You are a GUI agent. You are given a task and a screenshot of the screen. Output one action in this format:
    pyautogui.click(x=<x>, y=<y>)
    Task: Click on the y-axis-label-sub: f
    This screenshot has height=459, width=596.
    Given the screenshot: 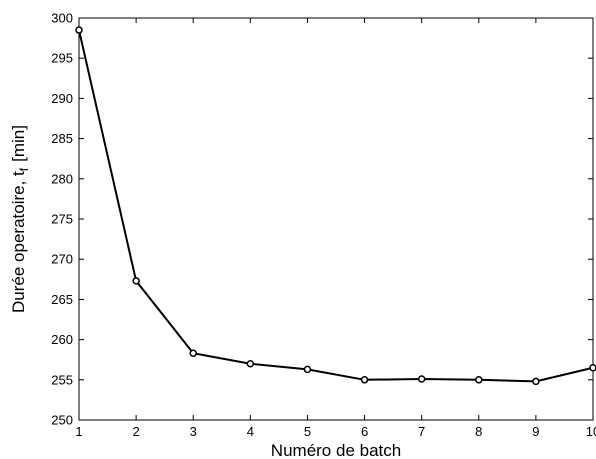 What is the action you would take?
    pyautogui.click(x=24, y=169)
    